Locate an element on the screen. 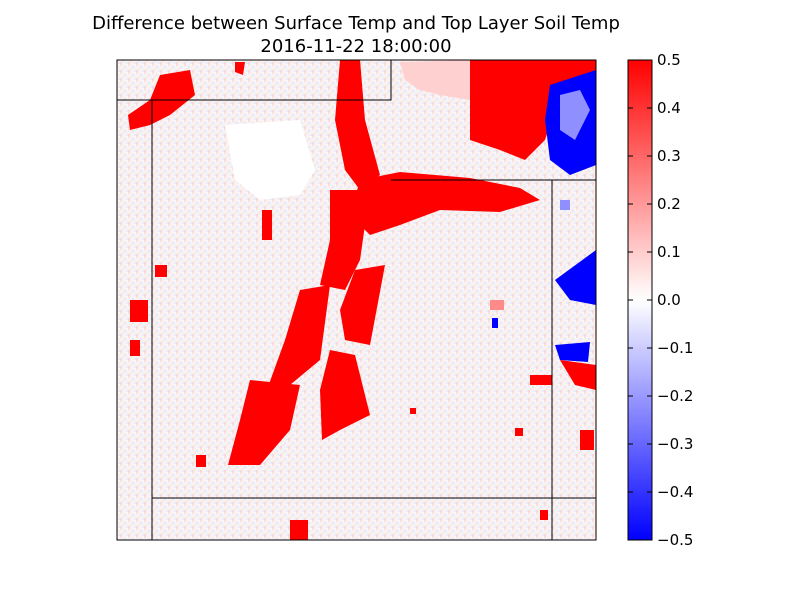  colorbar-tick-label: 0.0 is located at coordinates (669, 300).